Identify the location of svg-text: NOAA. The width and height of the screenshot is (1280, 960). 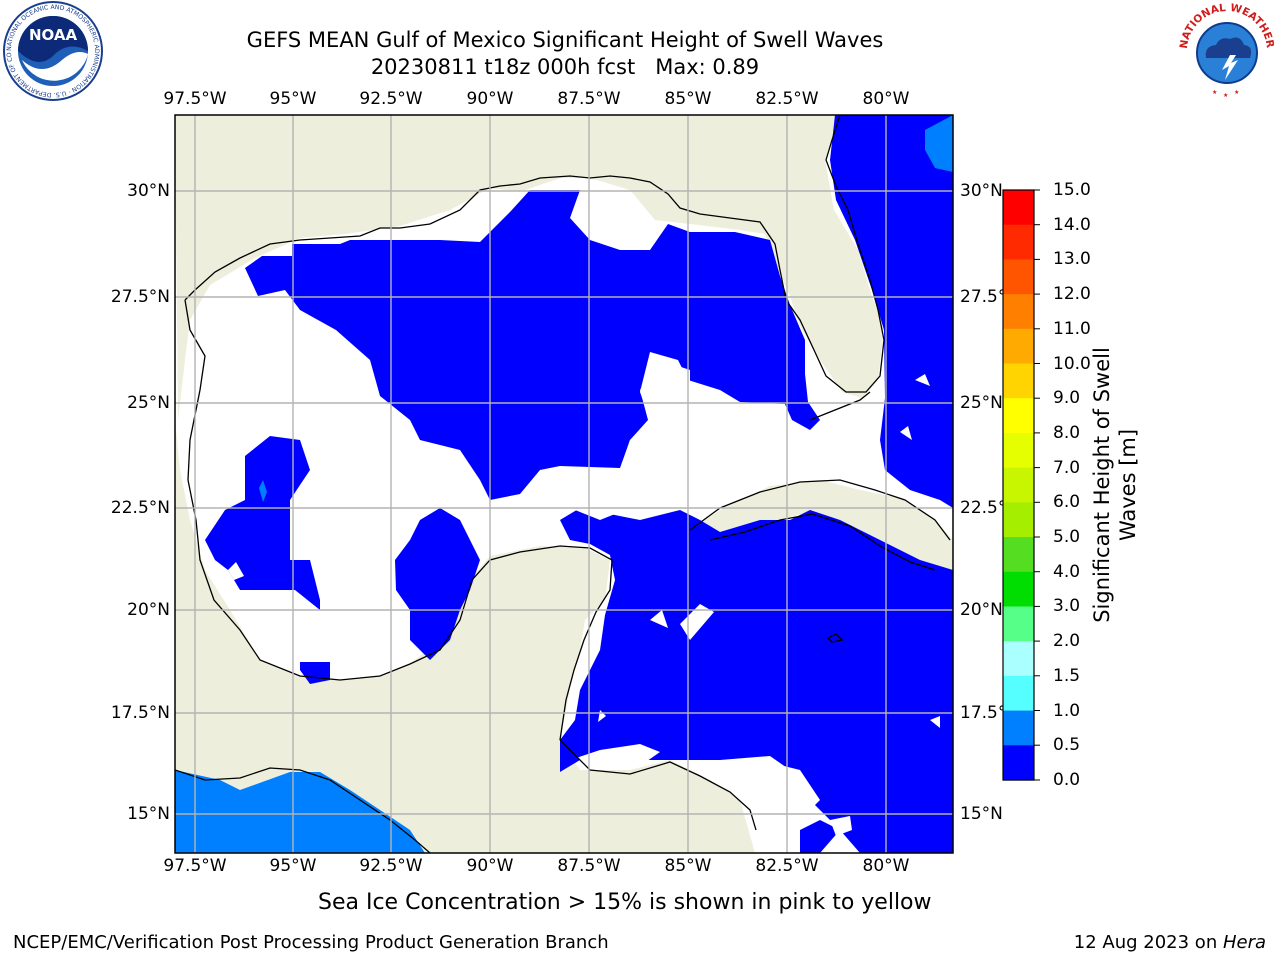
(53, 35).